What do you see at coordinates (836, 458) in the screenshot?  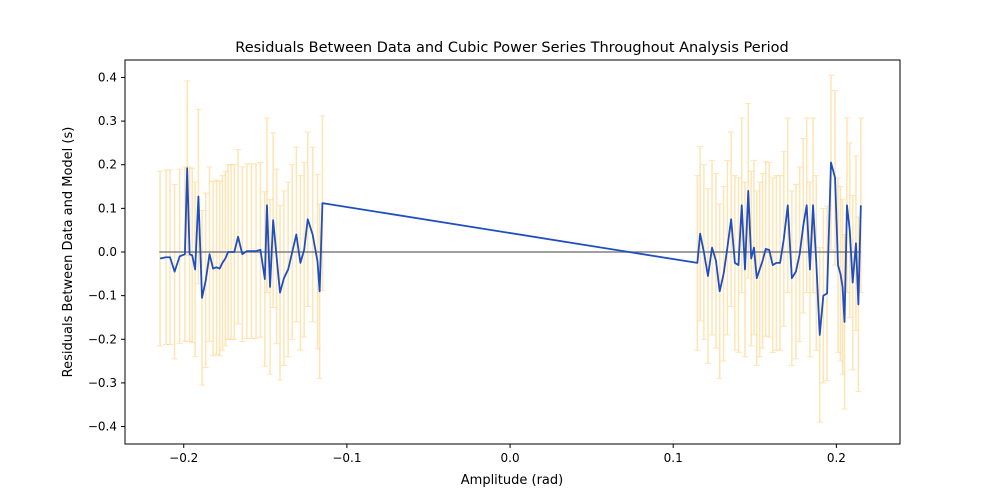 I see `x-tick-label: 0.2` at bounding box center [836, 458].